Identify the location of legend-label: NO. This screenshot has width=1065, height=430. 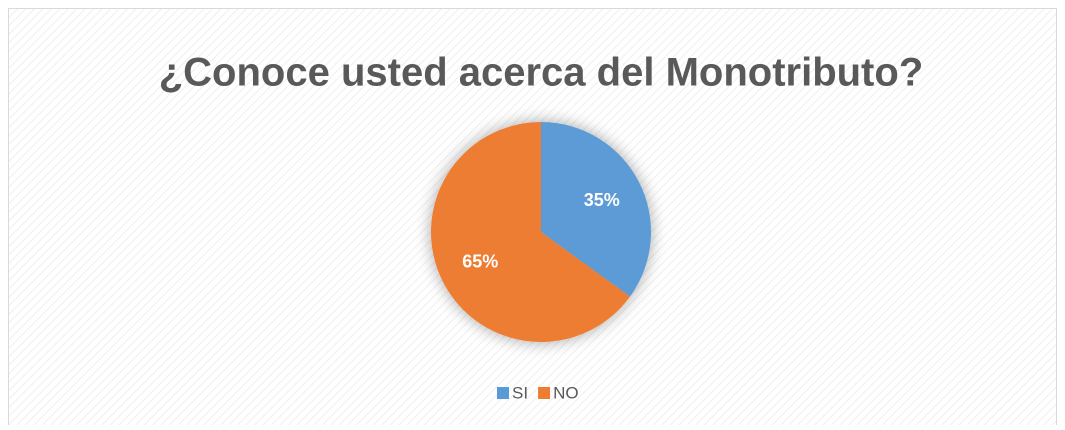
(566, 392).